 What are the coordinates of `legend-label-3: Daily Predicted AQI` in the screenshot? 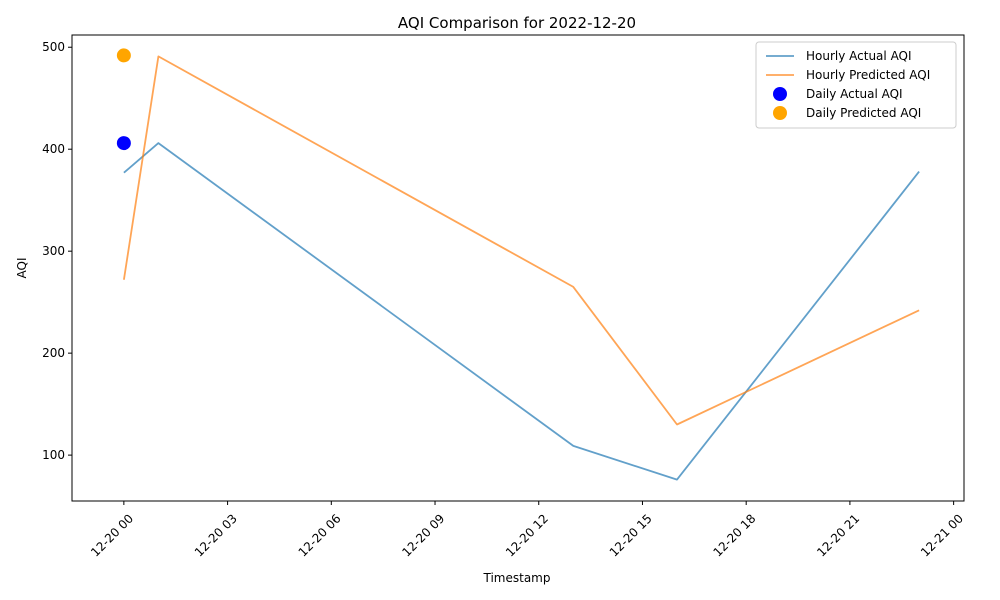 It's located at (863, 113).